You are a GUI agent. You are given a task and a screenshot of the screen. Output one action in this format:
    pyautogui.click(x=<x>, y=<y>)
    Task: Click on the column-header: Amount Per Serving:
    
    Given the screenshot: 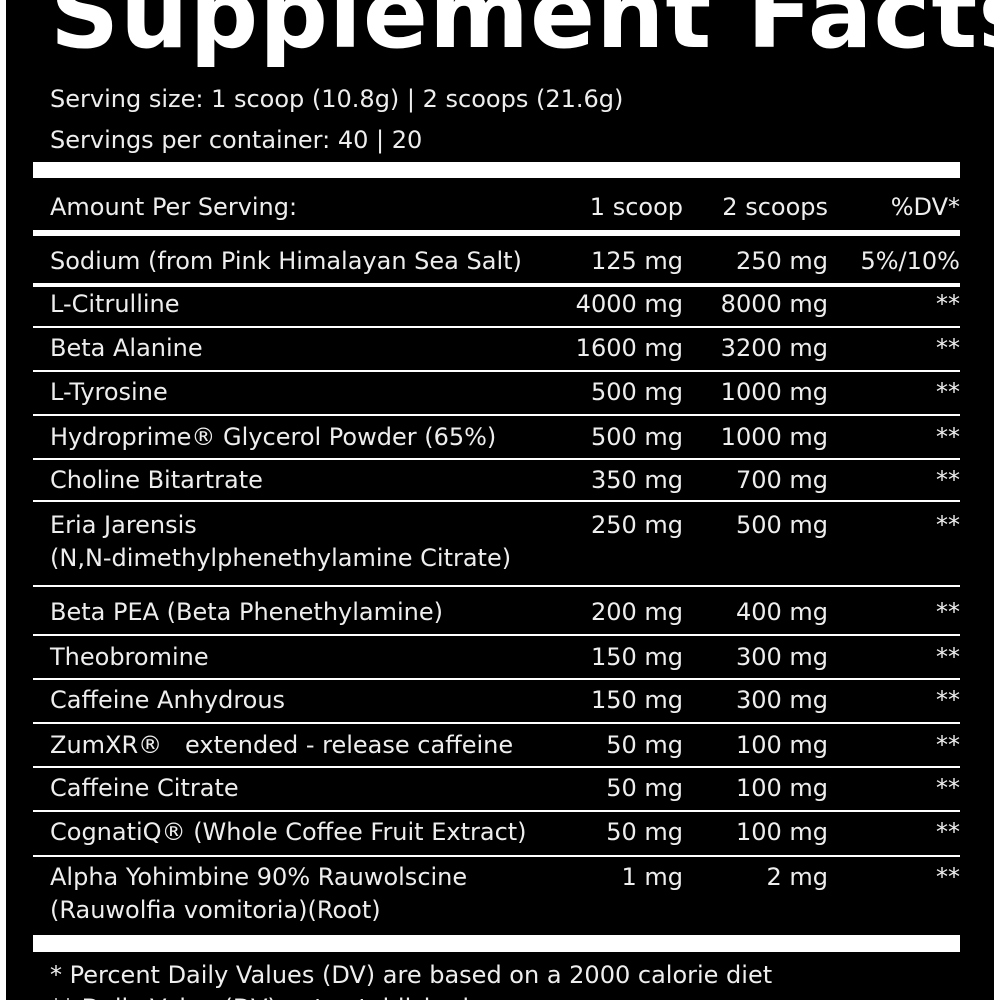 What is the action you would take?
    pyautogui.click(x=174, y=207)
    